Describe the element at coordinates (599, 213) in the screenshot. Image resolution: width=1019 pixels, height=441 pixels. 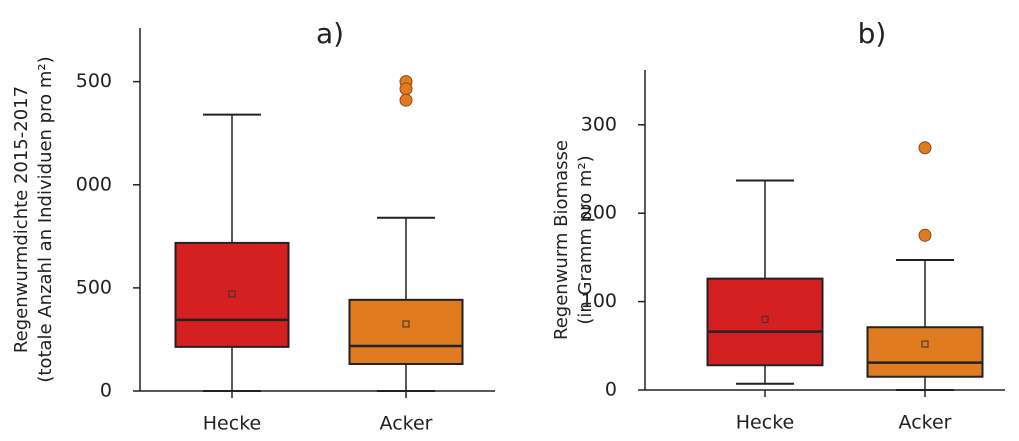
I see `y-tick-label: 200` at that location.